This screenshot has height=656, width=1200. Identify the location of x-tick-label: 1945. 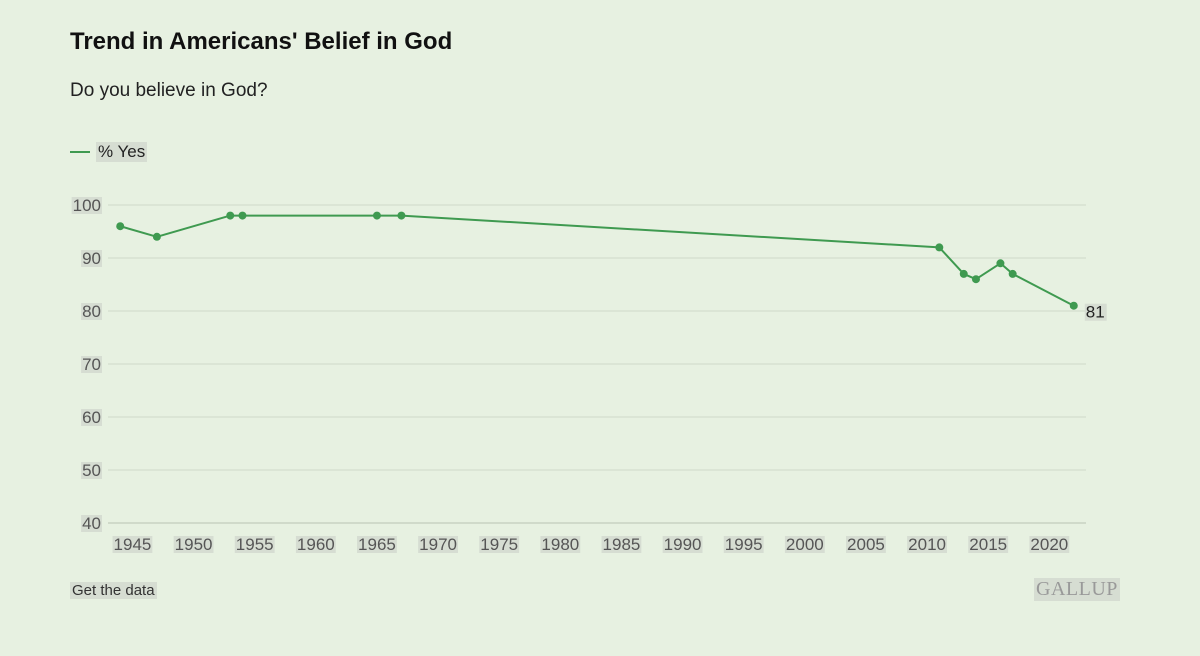
(133, 544).